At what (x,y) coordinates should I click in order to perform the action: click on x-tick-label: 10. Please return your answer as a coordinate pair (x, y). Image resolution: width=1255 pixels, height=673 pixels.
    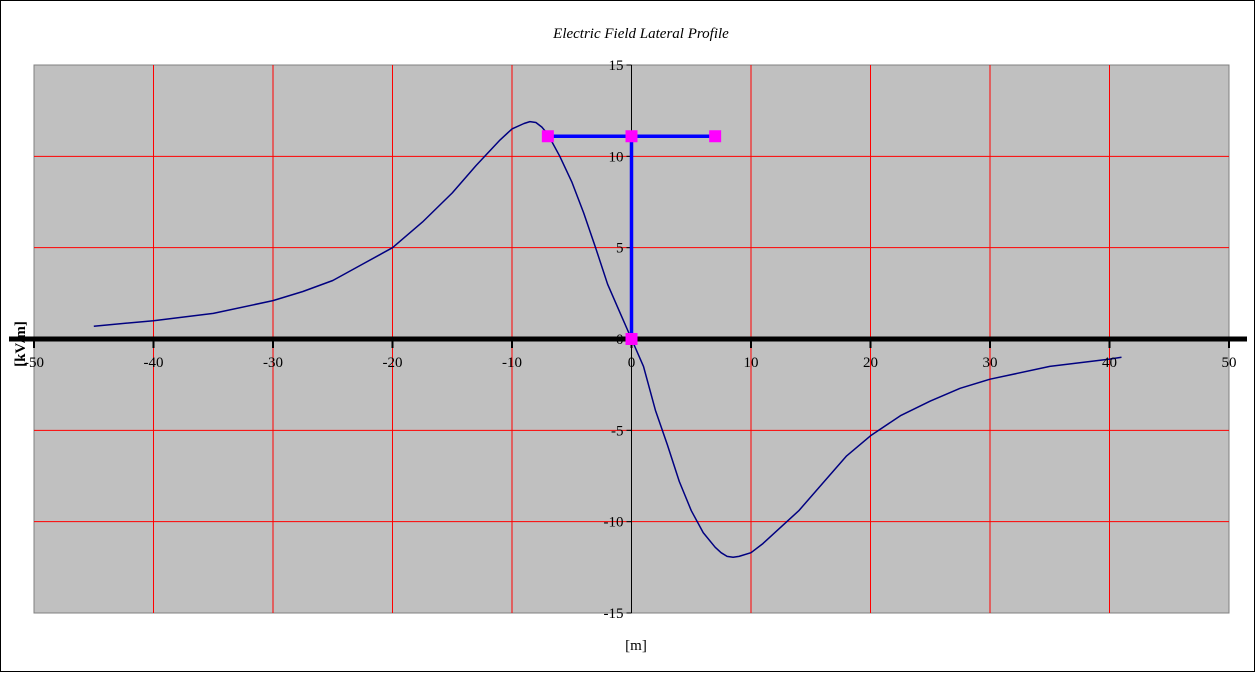
    Looking at the image, I should click on (751, 363).